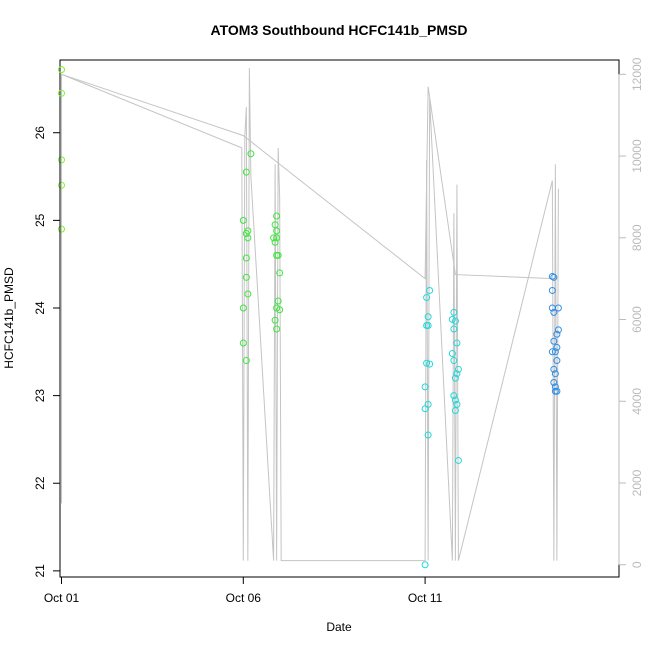  Describe the element at coordinates (637, 74) in the screenshot. I see `y2-tick-label: 12000` at that location.